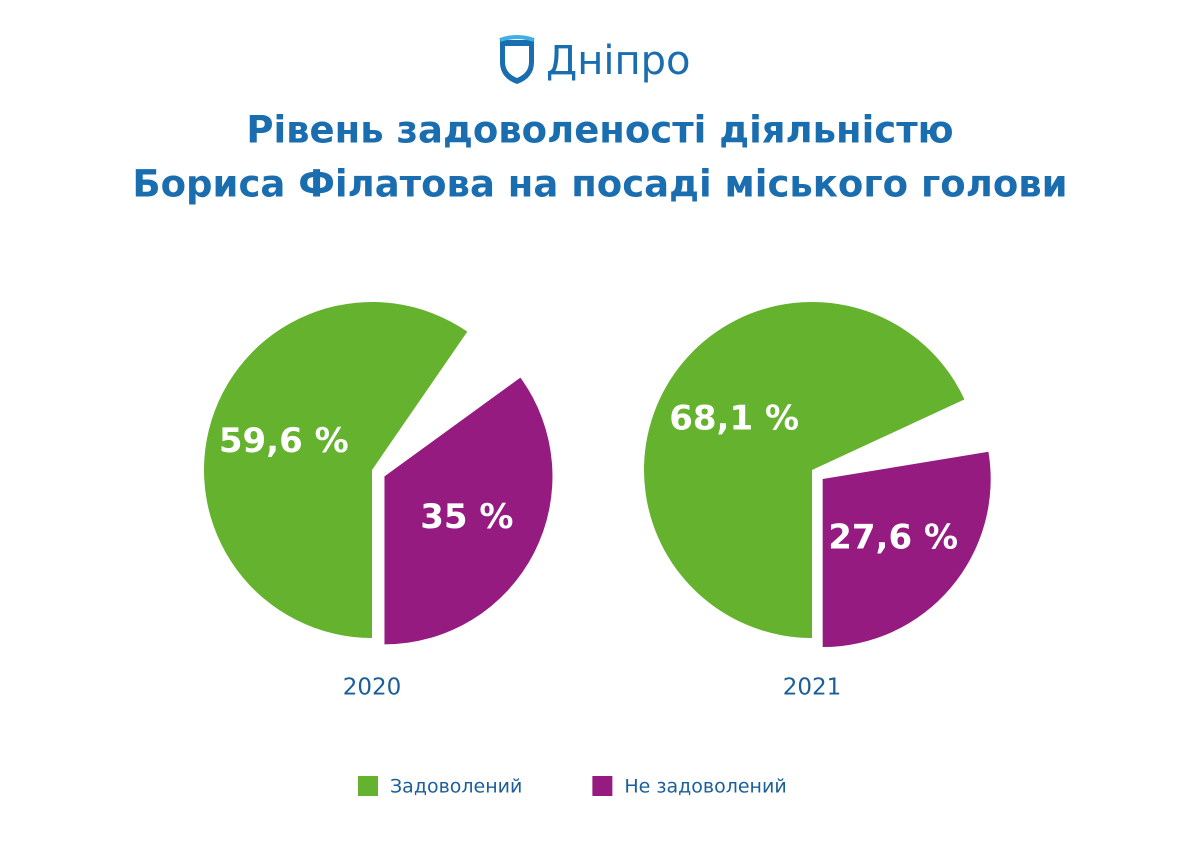 This screenshot has height=848, width=1200. What do you see at coordinates (517, 38) in the screenshot?
I see `logo-wave` at bounding box center [517, 38].